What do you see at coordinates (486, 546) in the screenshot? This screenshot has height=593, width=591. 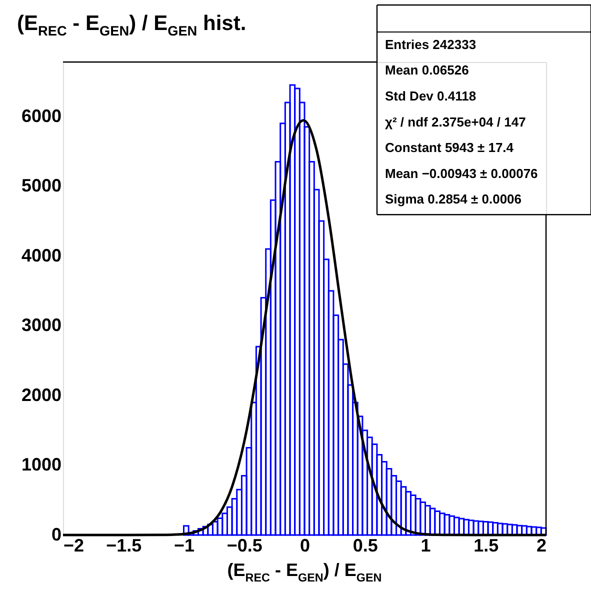 I see `x-tick-label: 1.5` at bounding box center [486, 546].